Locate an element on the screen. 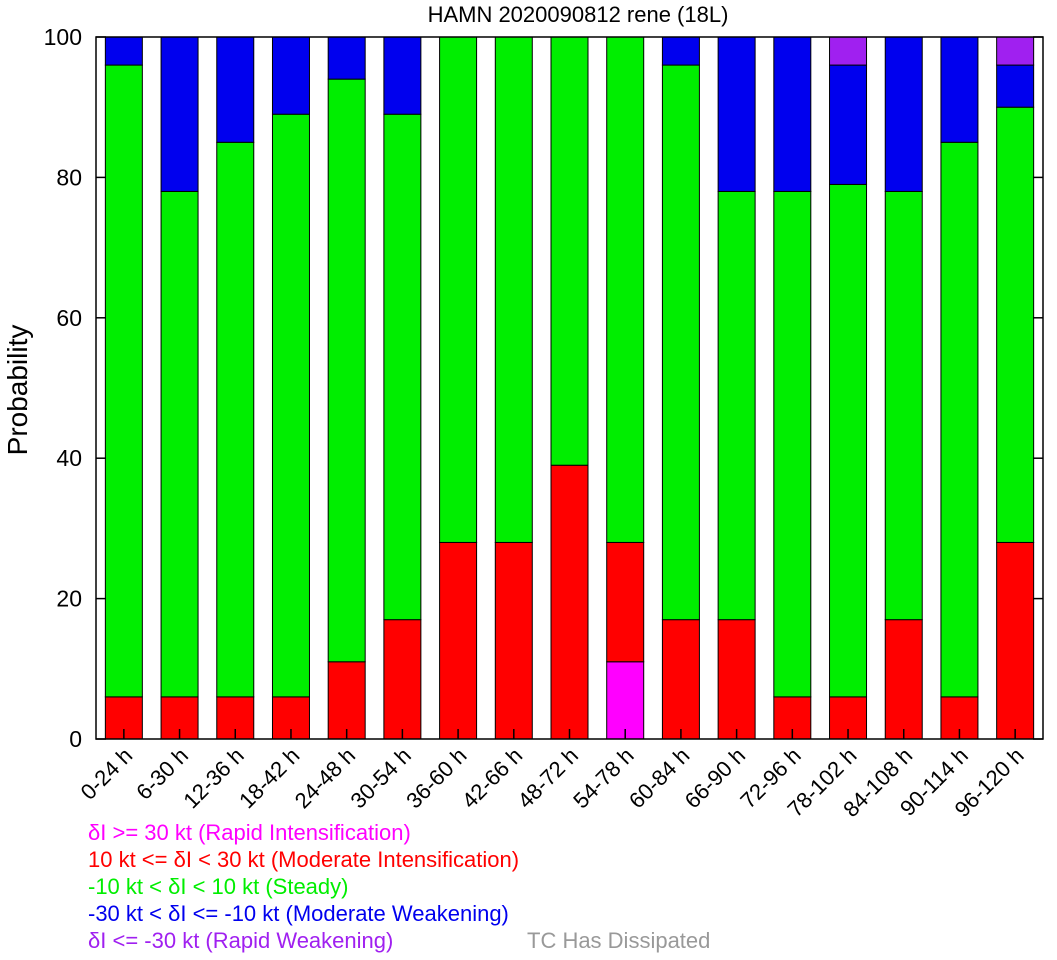 The height and width of the screenshot is (960, 1057). chart-title: HAMN 2020090812 rene (18L) is located at coordinates (578, 14).